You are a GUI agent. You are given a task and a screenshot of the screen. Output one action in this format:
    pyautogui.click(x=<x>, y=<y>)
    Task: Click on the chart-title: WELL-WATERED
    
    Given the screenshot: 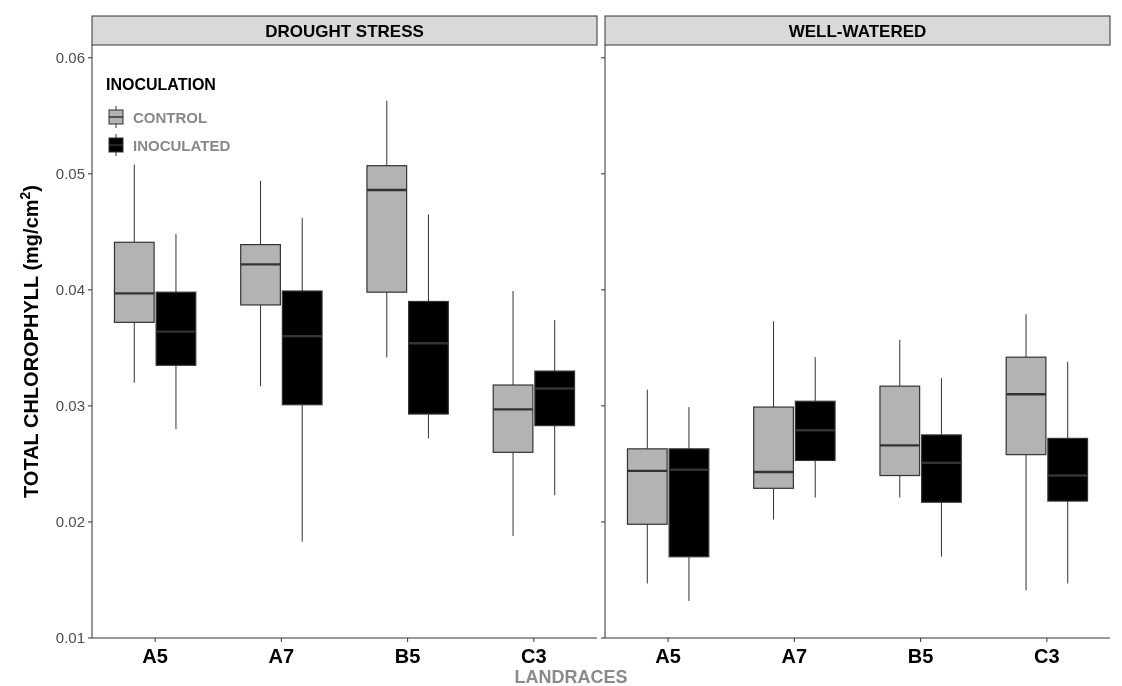 What is the action you would take?
    pyautogui.click(x=857, y=31)
    